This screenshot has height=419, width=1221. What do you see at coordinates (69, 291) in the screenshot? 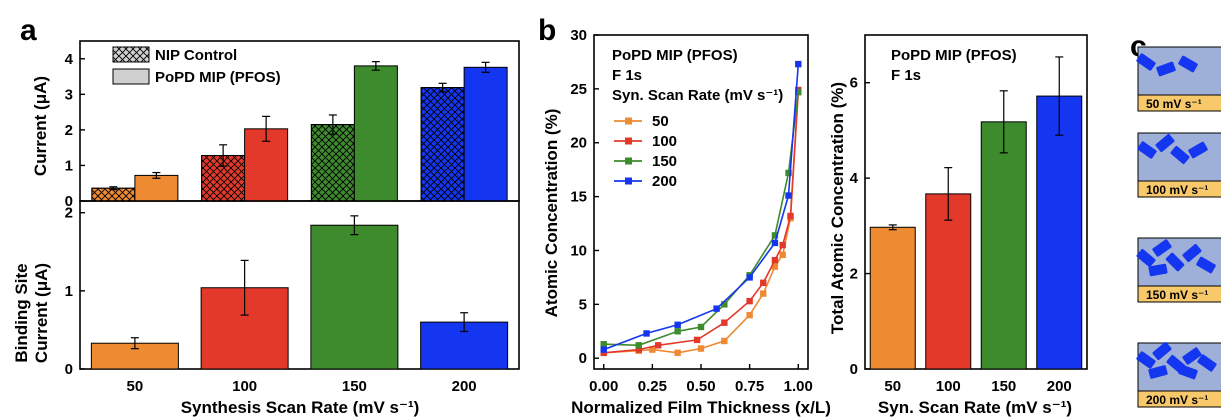
I see `a-bottom-ytick-label: 1` at bounding box center [69, 291].